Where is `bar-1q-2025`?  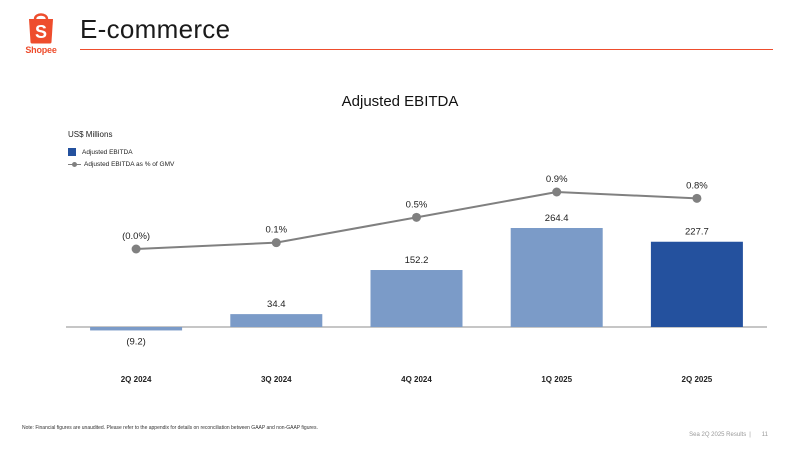 bar-1q-2025 is located at coordinates (556, 277).